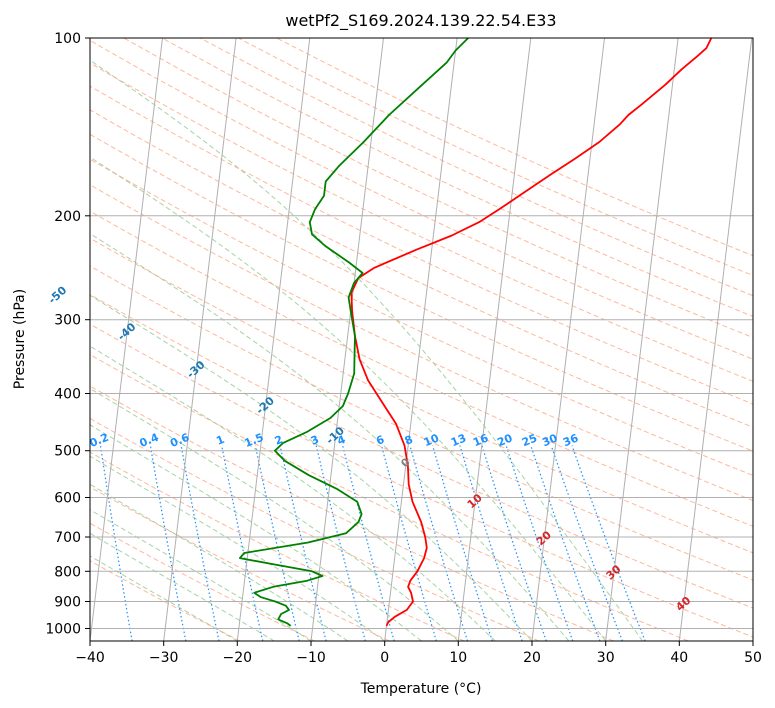  I want to click on y-tick-label: 600, so click(67, 499).